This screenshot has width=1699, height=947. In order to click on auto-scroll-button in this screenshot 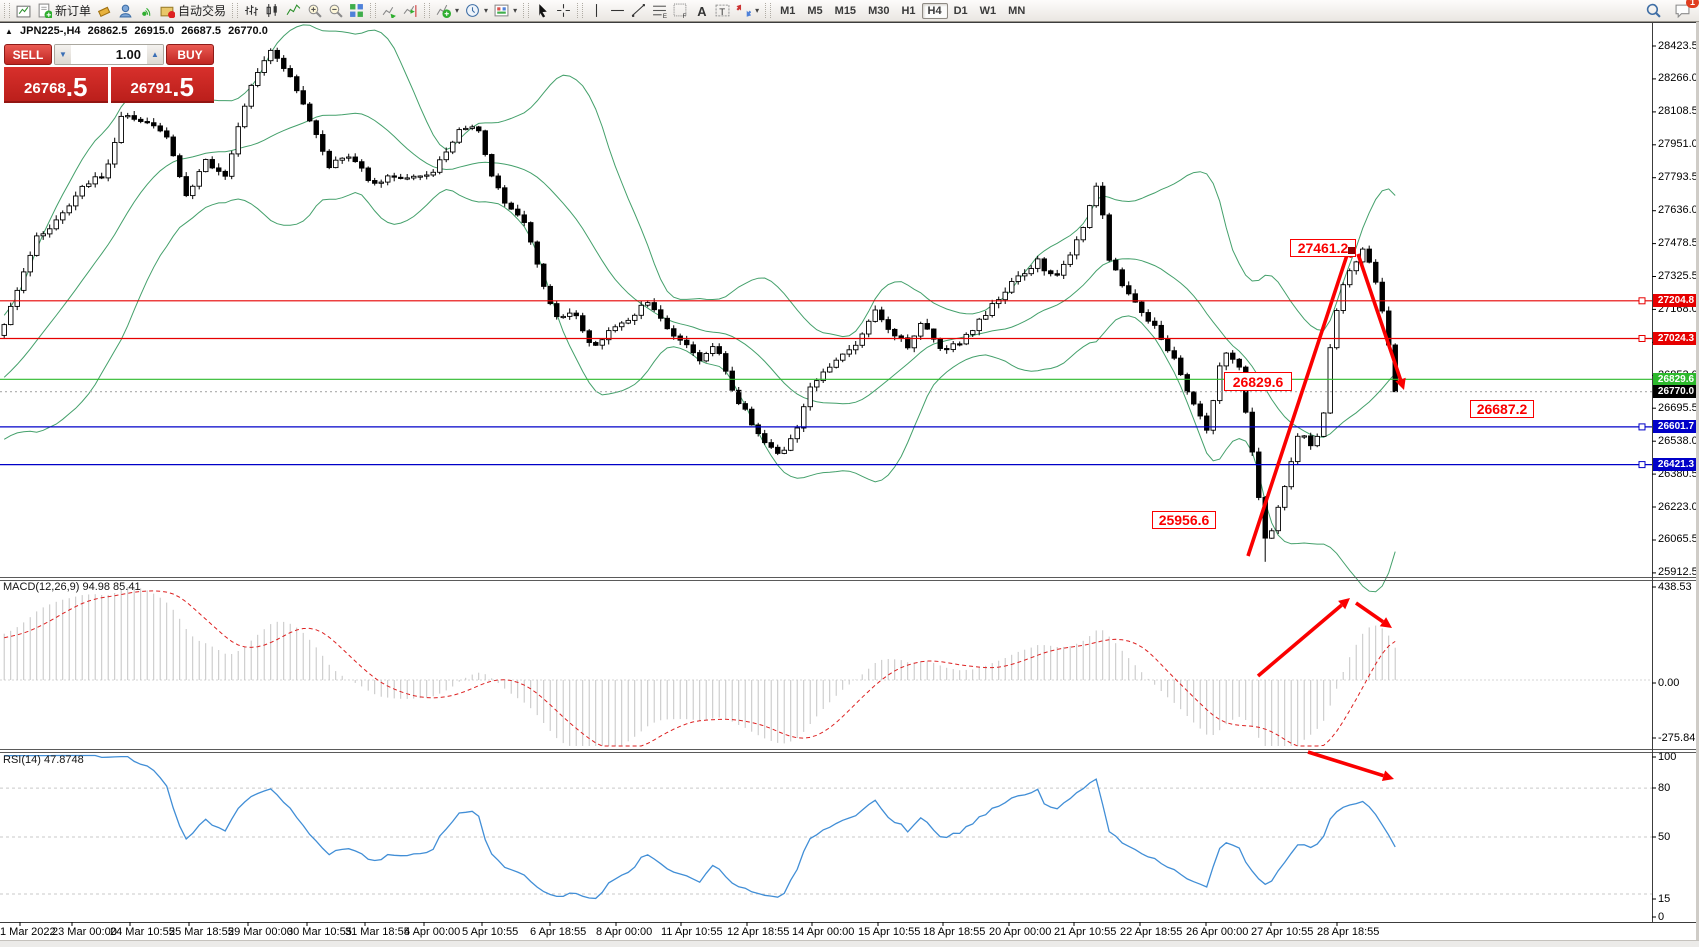, I will do `click(389, 10)`.